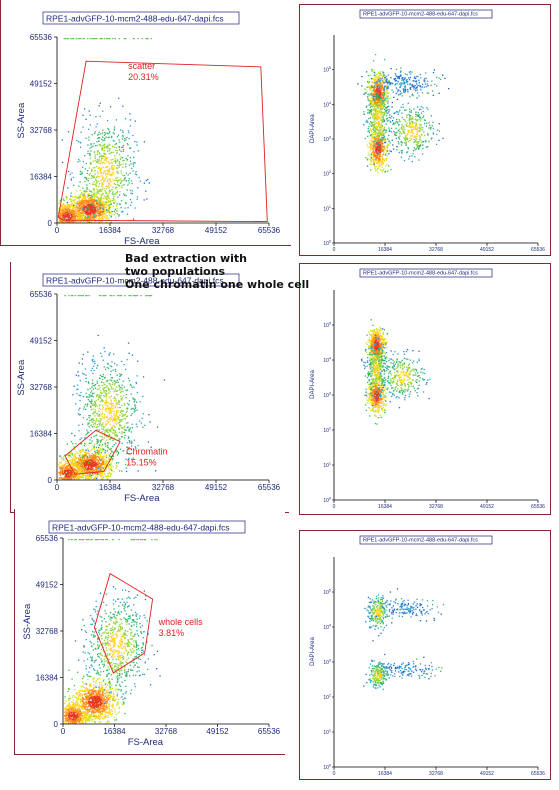 This screenshot has width=559, height=790. Describe the element at coordinates (162, 141) in the screenshot. I see `gate-polygon` at that location.